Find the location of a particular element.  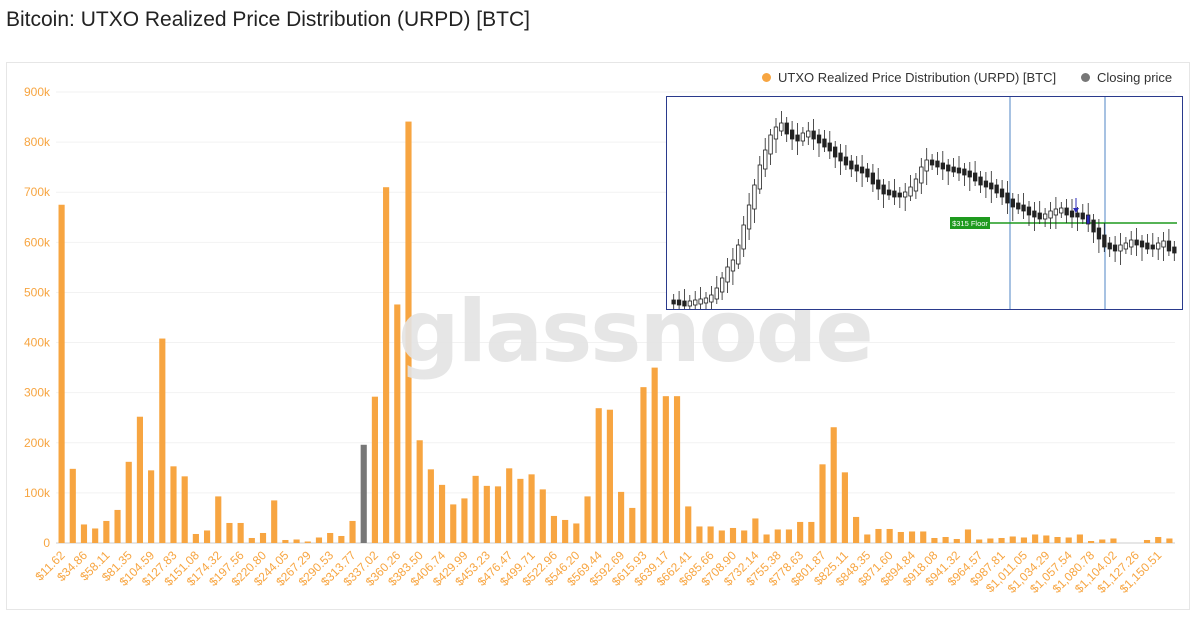

legend-item-closing-price: Closing price is located at coordinates (1126, 77).